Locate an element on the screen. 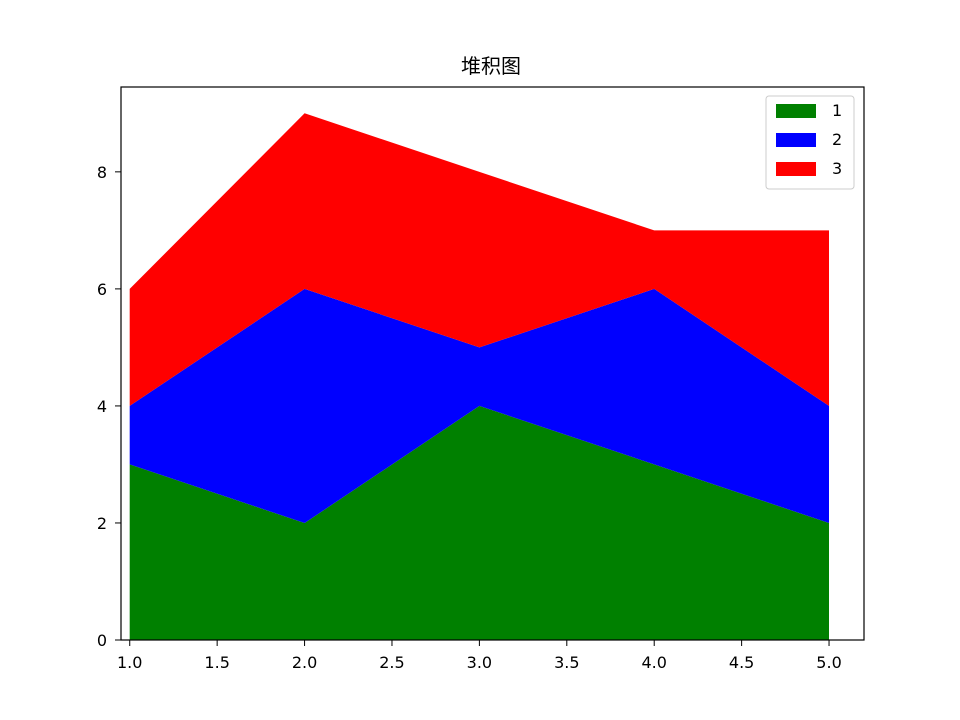 This screenshot has width=960, height=720. x-tick-label: 2.0 is located at coordinates (304, 662).